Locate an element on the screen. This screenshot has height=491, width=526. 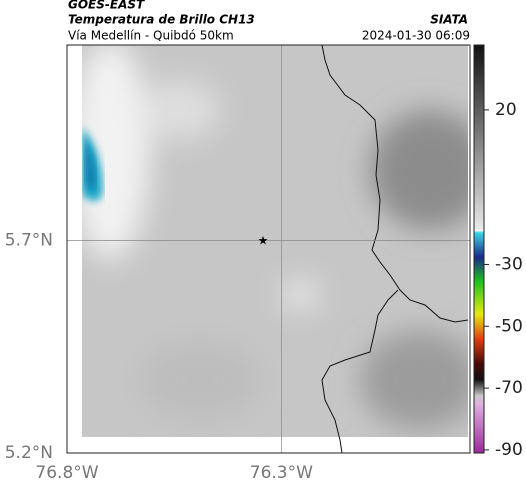
source: GOES-EAST is located at coordinates (106, 6).